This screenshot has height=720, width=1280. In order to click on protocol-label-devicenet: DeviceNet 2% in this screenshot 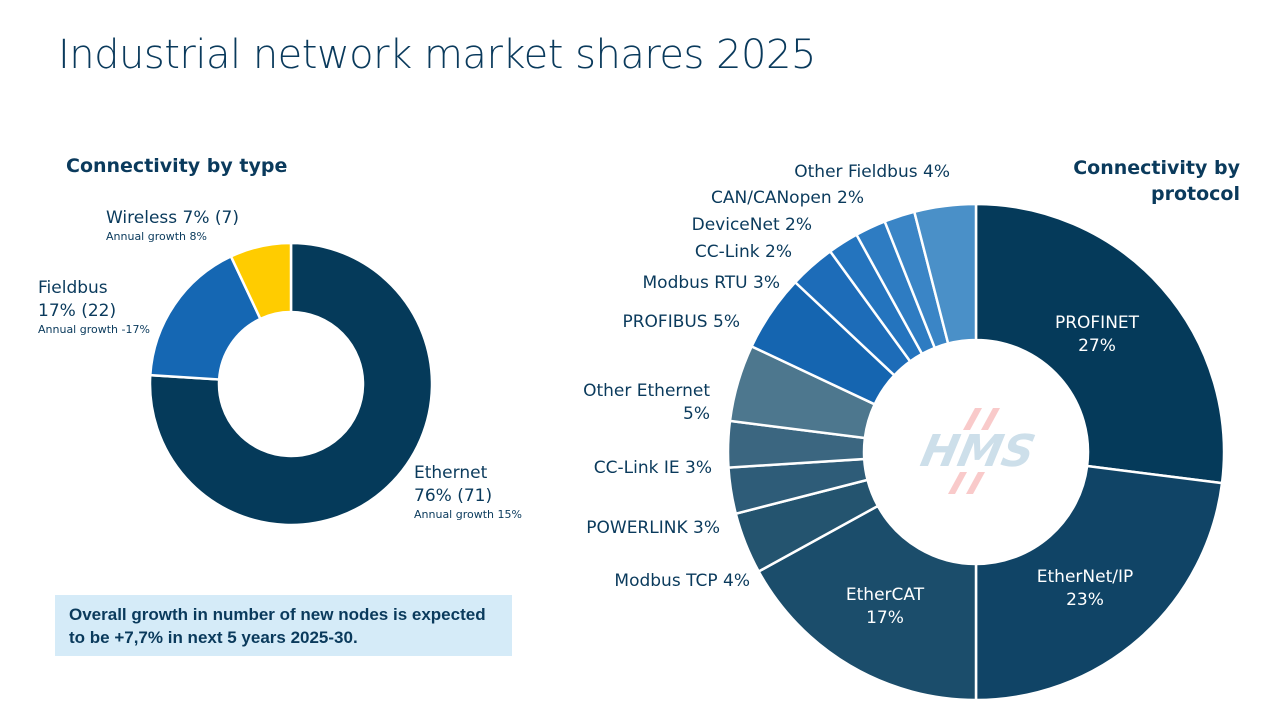, I will do `click(706, 225)`.